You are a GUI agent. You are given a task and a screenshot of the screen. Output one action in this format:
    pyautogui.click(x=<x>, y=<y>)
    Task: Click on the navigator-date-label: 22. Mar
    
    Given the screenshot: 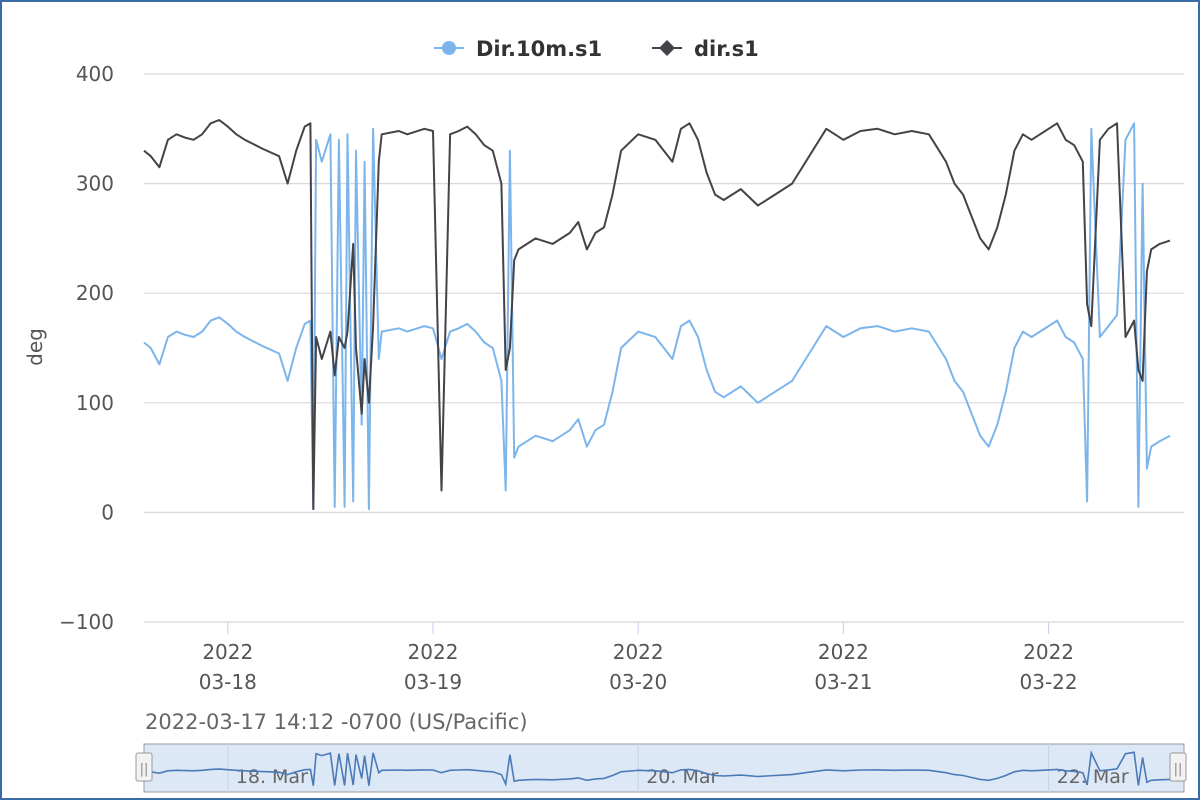 What is the action you would take?
    pyautogui.click(x=1093, y=777)
    